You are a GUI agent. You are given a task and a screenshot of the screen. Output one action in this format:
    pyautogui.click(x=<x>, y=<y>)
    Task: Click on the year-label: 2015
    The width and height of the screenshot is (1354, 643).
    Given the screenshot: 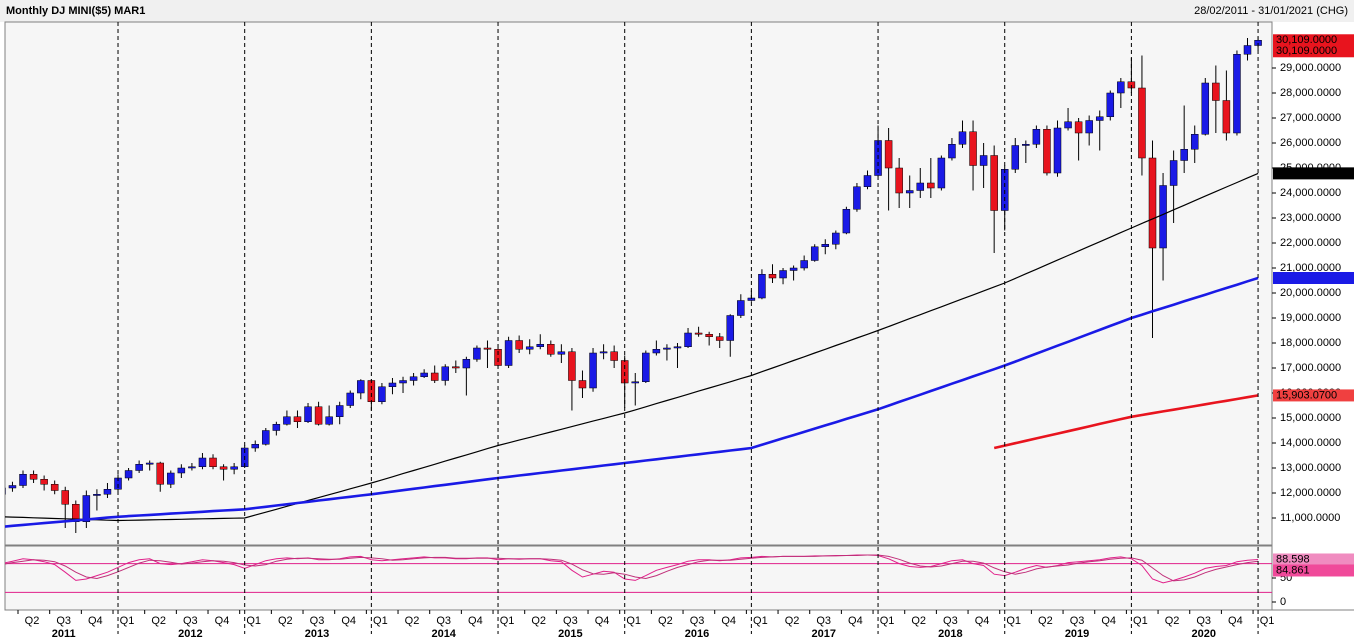 What is the action you would take?
    pyautogui.click(x=570, y=634)
    